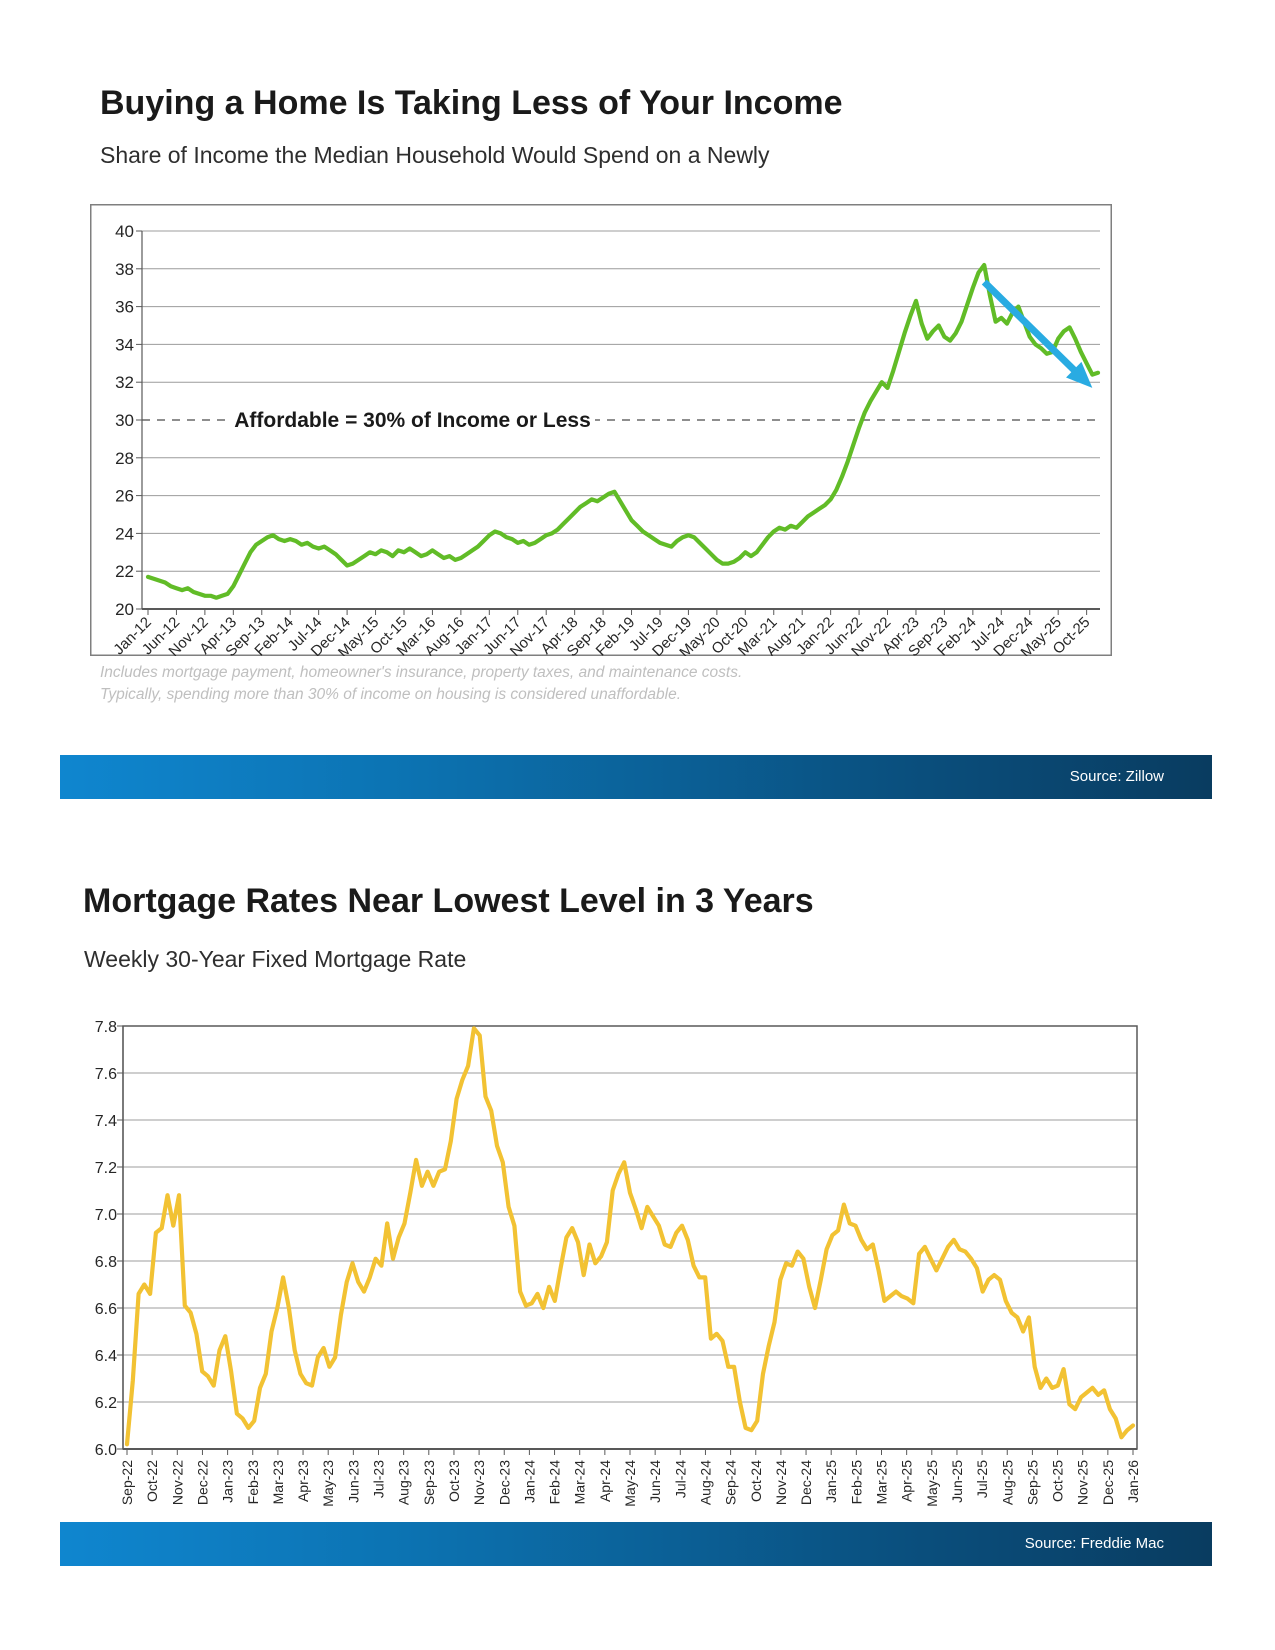 The width and height of the screenshot is (1275, 1650). Describe the element at coordinates (106, 1215) in the screenshot. I see `svg-text: 7.0` at that location.